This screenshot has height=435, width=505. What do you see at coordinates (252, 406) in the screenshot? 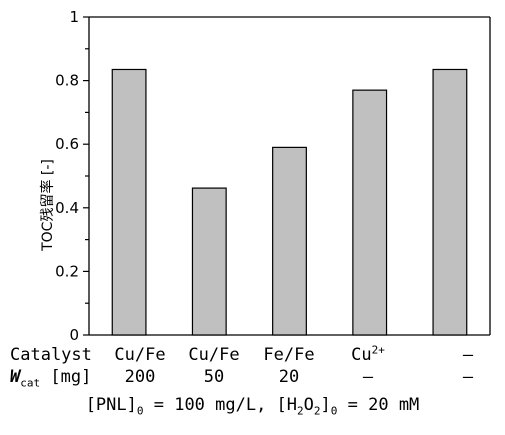
I see `conditions-line: [PNL]0 = 100 mg/L, [H2O2]0 = 20 mM` at bounding box center [252, 406].